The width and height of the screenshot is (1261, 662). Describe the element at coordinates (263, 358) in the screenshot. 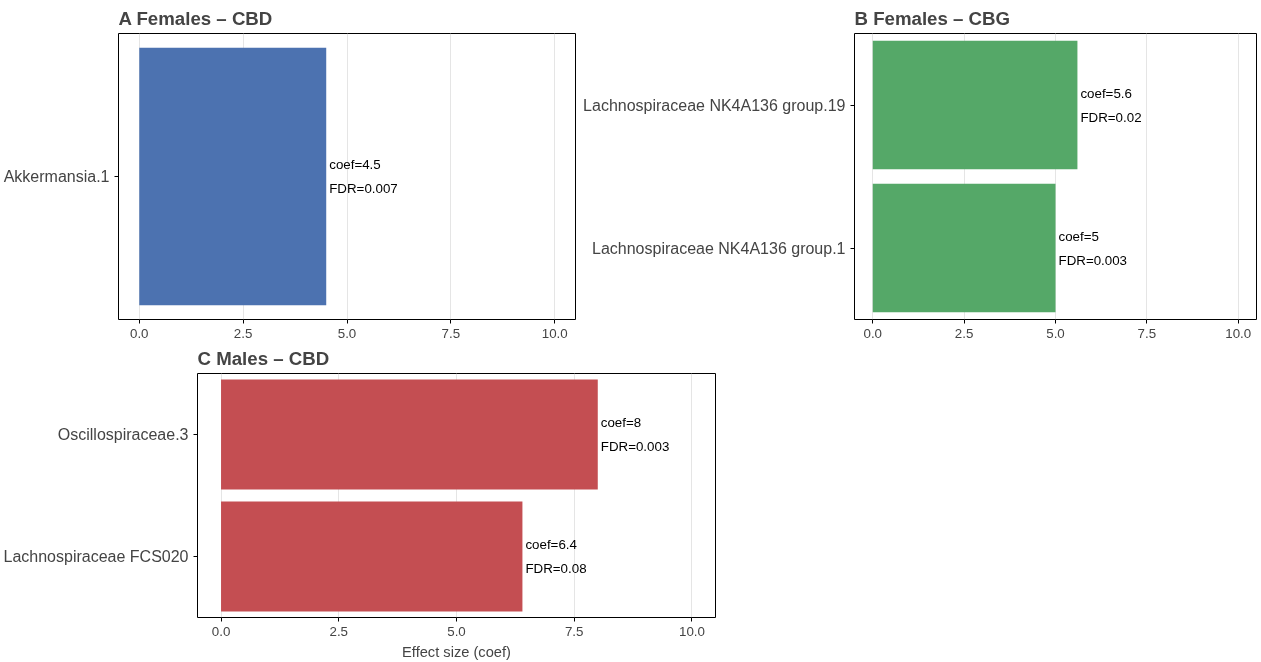

I see `chart-title: C Males – CBD` at that location.